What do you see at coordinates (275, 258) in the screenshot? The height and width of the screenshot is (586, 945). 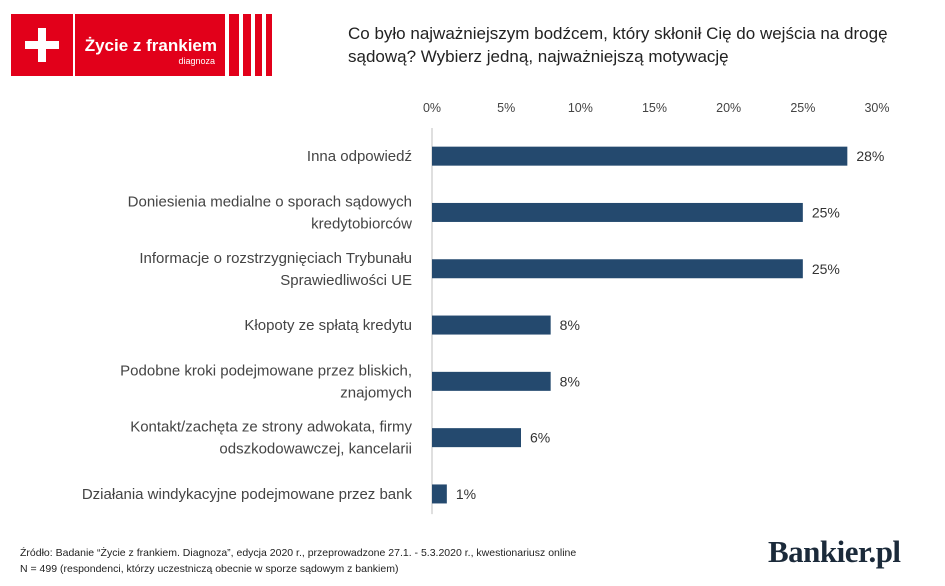 I see `category-label: Informacje o rozstrzygnięciach Trybunału` at bounding box center [275, 258].